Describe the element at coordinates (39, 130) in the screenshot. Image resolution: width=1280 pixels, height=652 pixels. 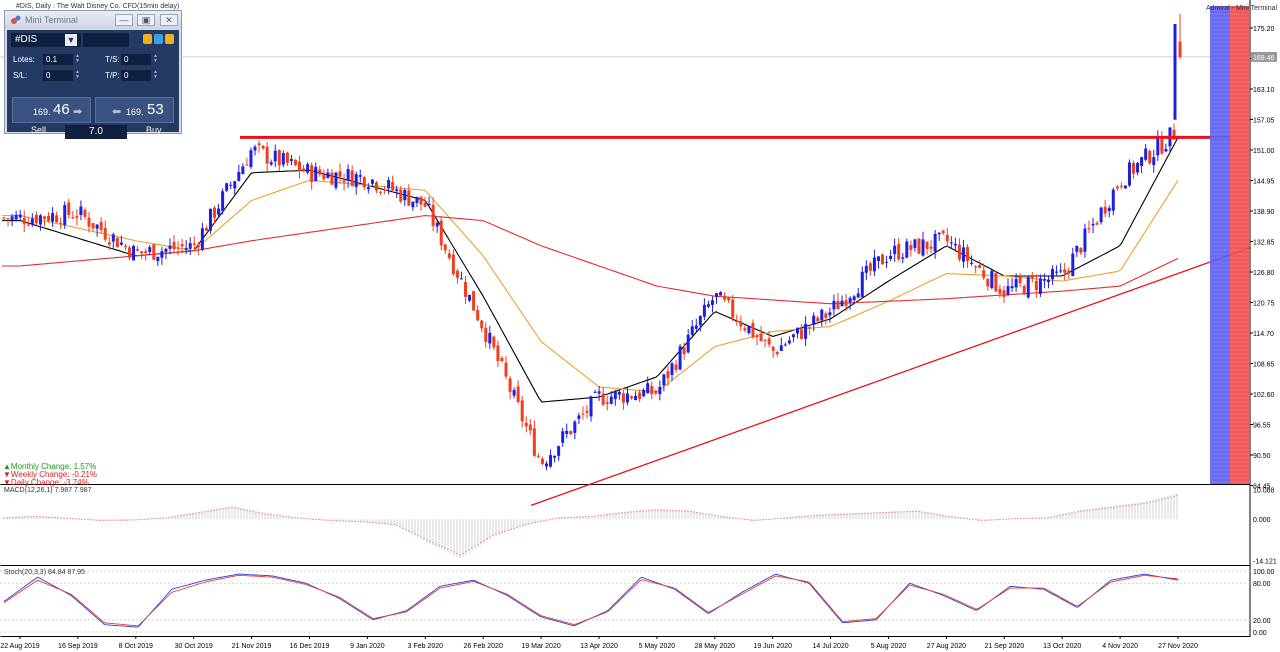
I see `sell-button: Sell` at that location.